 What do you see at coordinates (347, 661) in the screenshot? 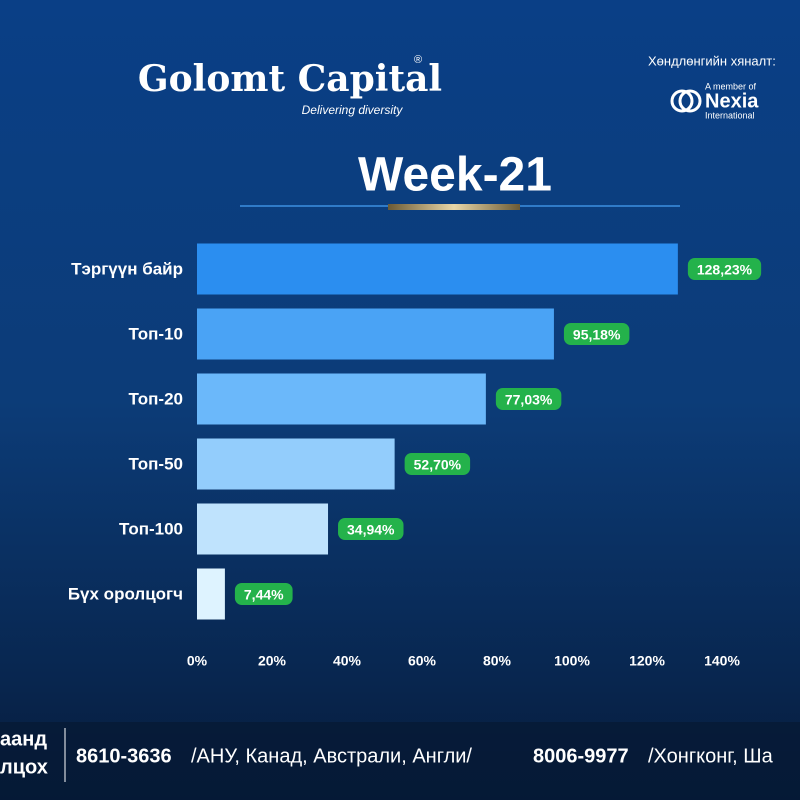
I see `x-tick-label: 40%` at bounding box center [347, 661].